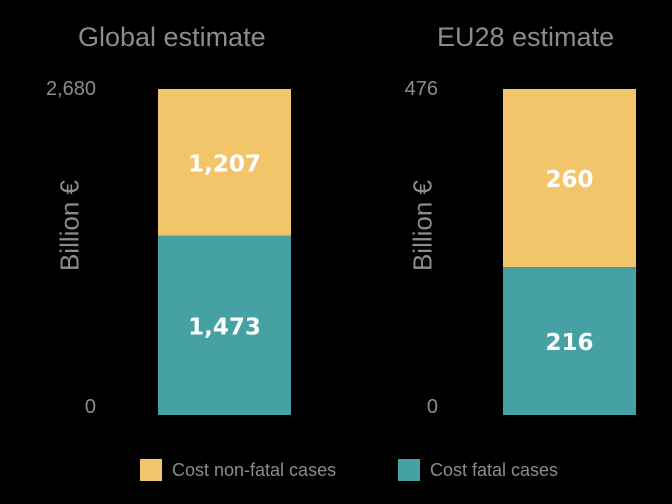 The height and width of the screenshot is (504, 672). I want to click on legend-label-non-fatal: Cost non-fatal cases, so click(254, 469).